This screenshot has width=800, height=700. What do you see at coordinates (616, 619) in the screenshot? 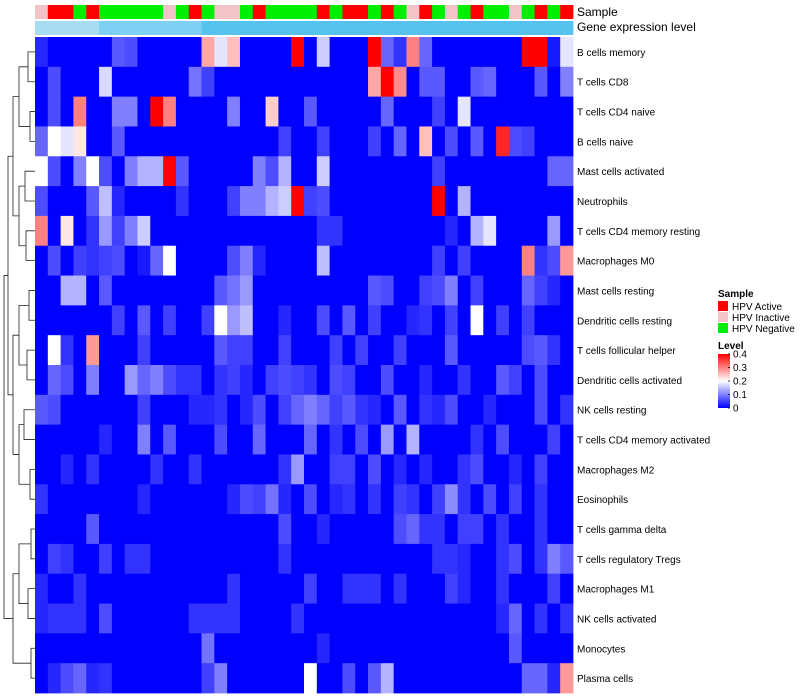
I see `row-label: NK cells activated` at bounding box center [616, 619].